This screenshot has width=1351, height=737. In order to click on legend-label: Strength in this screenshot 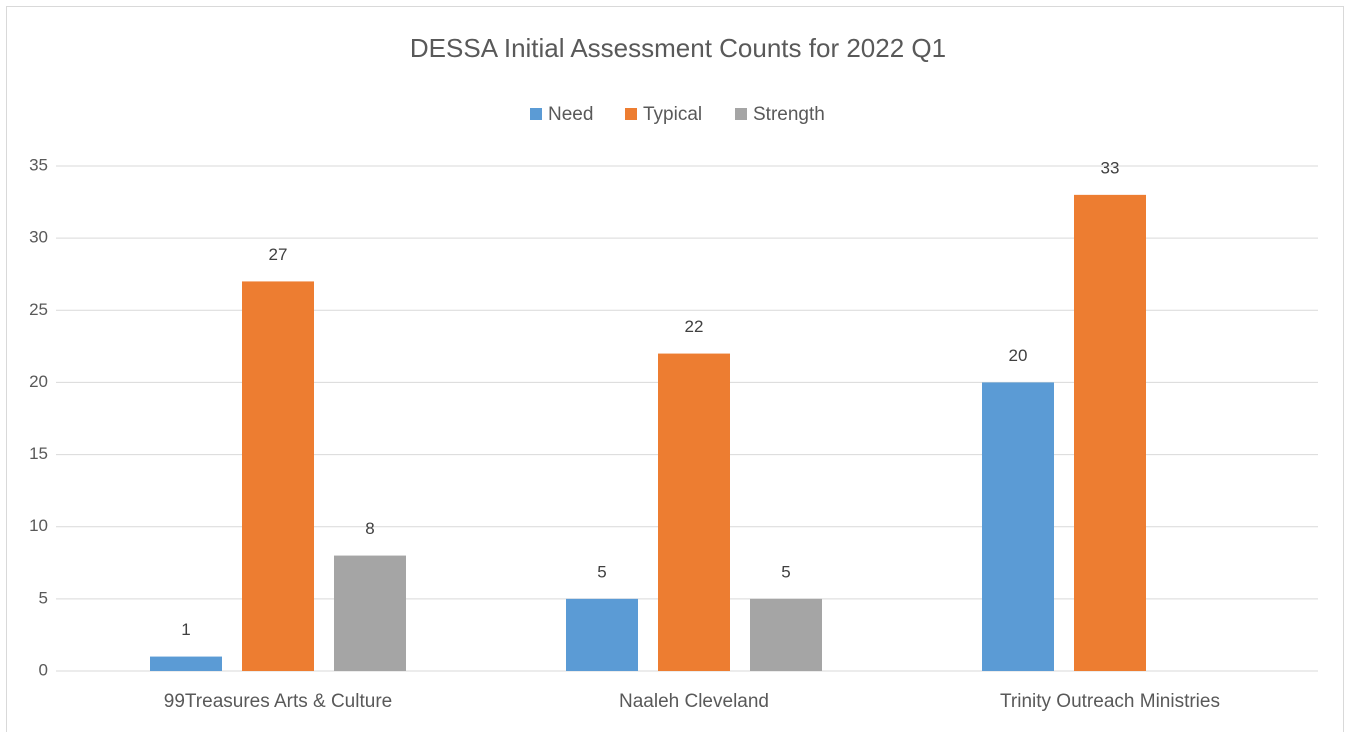, I will do `click(789, 114)`.